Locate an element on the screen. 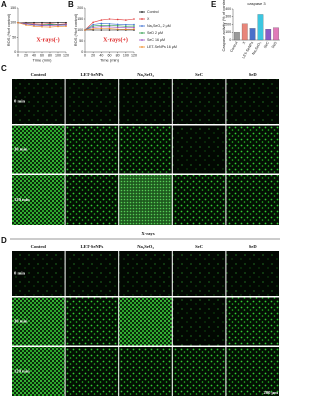  column-header: LET-SeNPs is located at coordinates (91, 246).